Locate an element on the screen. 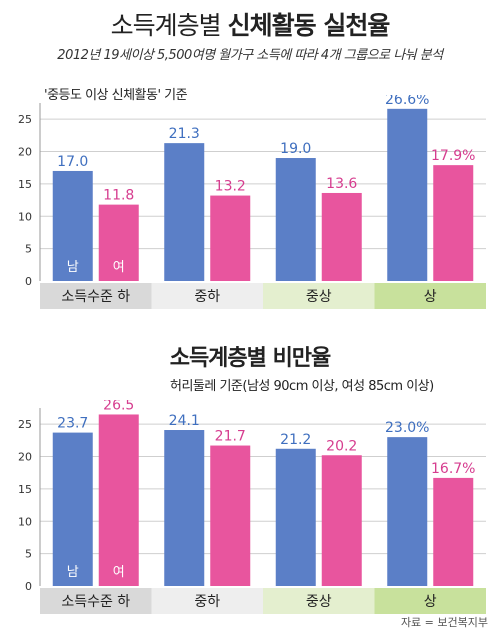 This screenshot has width=500, height=632. data-label: 26.6% is located at coordinates (407, 101).